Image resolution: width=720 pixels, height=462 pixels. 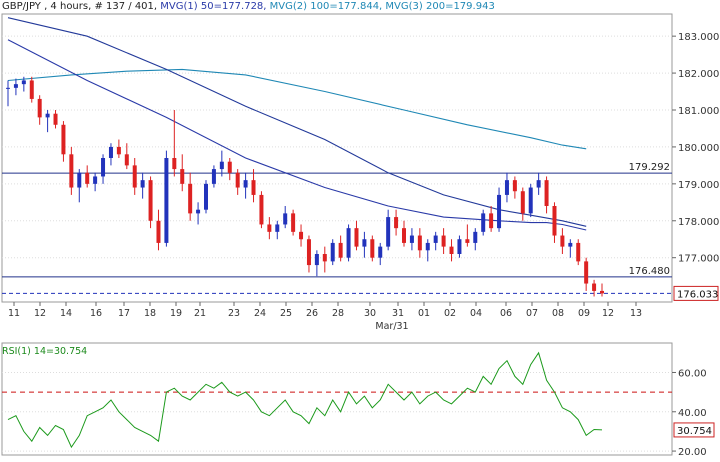 I want to click on time-tick-label: 28, so click(x=338, y=313).